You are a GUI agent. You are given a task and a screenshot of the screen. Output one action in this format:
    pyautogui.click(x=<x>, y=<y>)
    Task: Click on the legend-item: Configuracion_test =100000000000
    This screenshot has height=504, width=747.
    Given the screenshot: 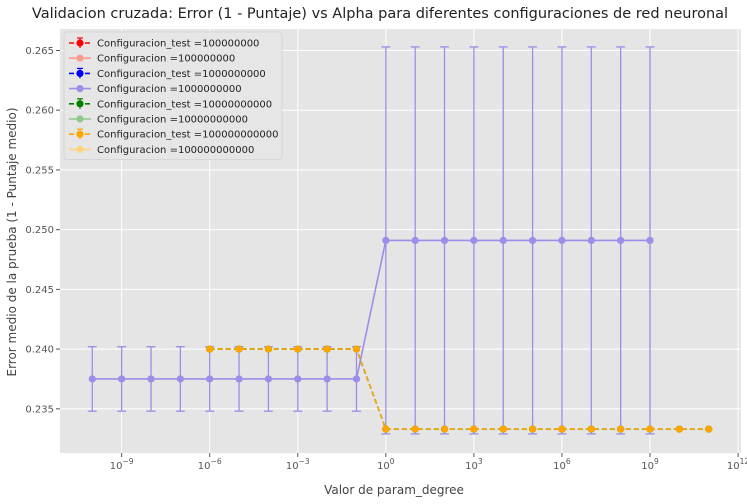 What is the action you would take?
    pyautogui.click(x=174, y=134)
    